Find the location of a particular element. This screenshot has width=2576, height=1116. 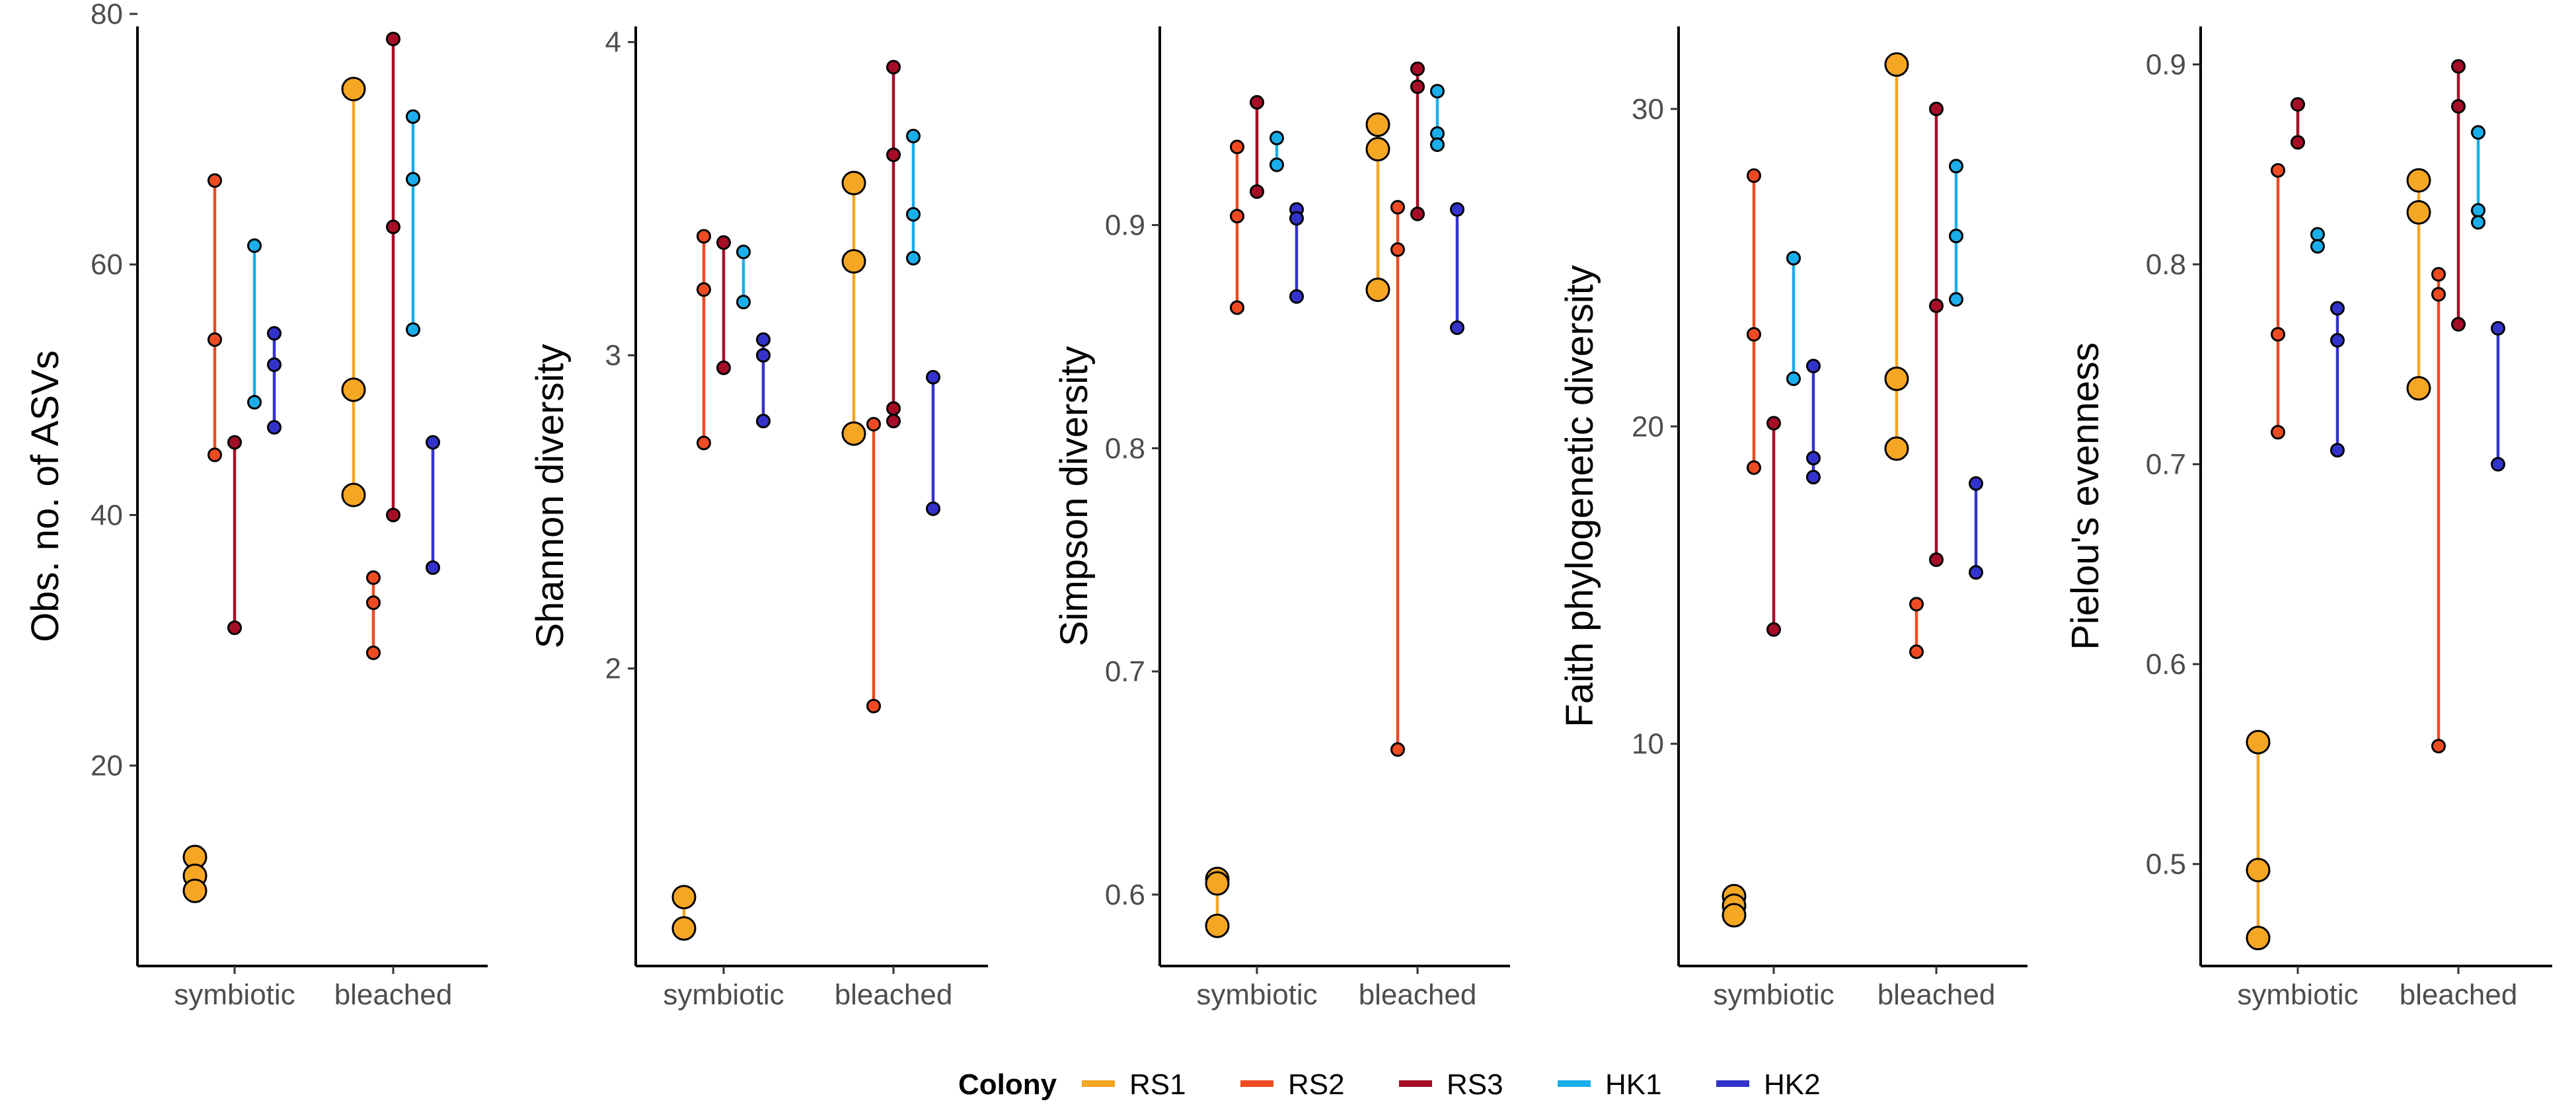

y-axis-title: Pielou's evenness is located at coordinates (2085, 496).